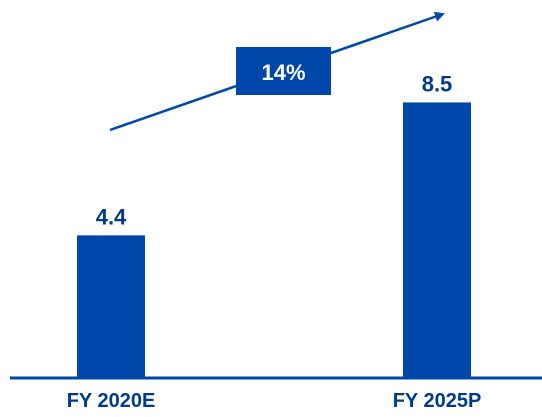 Image resolution: width=542 pixels, height=417 pixels. Describe the element at coordinates (437, 83) in the screenshot. I see `value-label-2: 8.5` at that location.